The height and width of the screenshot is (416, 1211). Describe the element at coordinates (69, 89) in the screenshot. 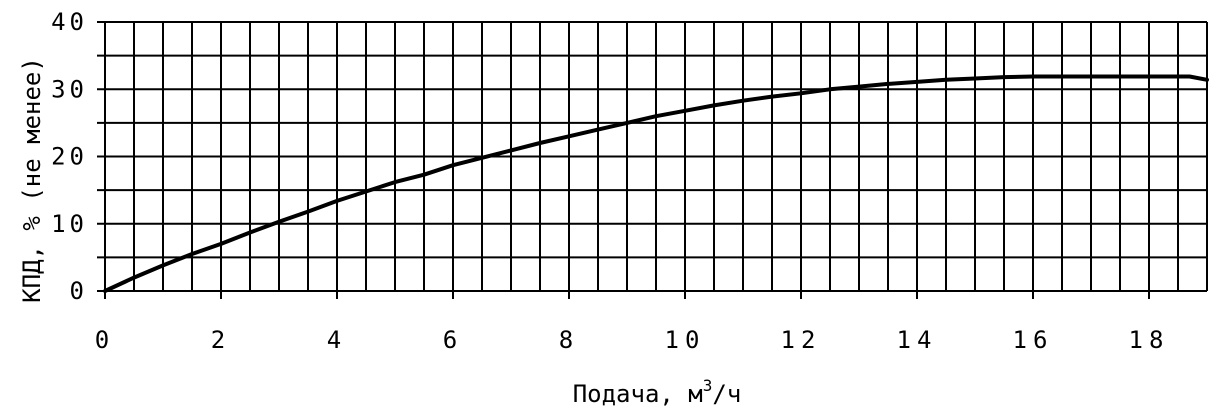

I see `y-tick-label: 30` at that location.